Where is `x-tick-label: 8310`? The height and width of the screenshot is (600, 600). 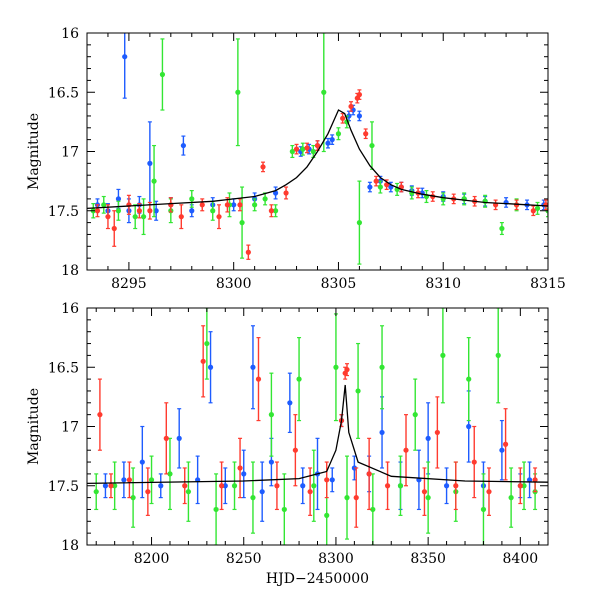 x-tick-label: 8310 is located at coordinates (443, 284).